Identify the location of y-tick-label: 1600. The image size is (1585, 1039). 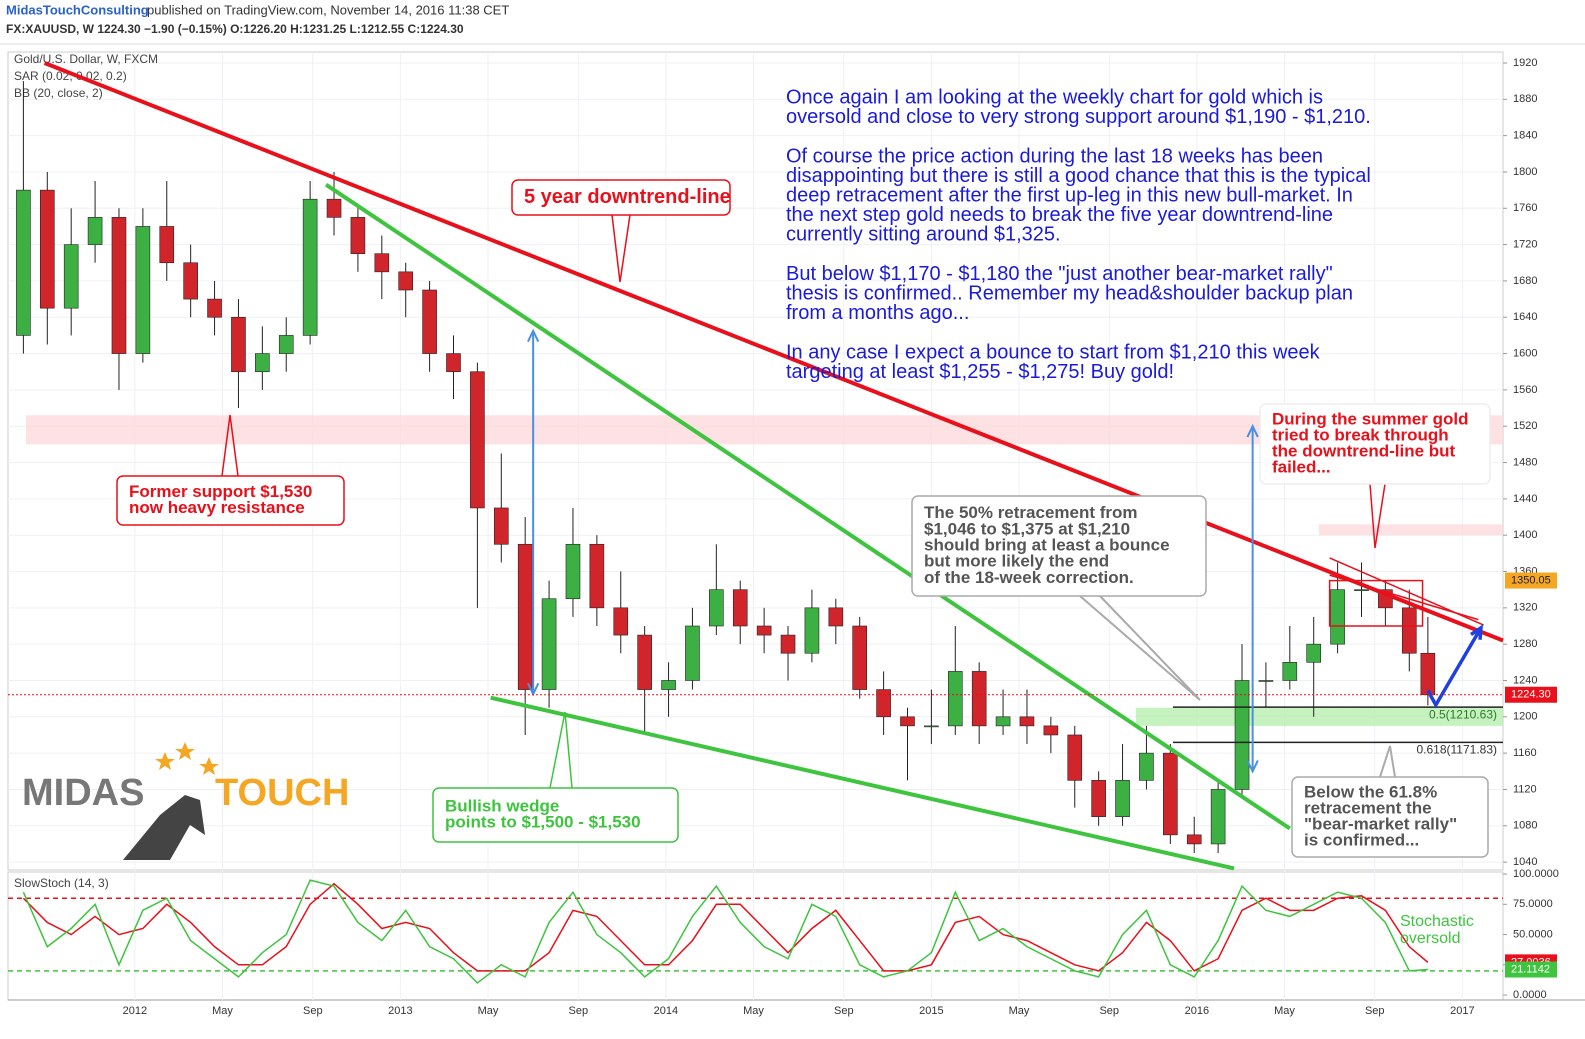
(1525, 353).